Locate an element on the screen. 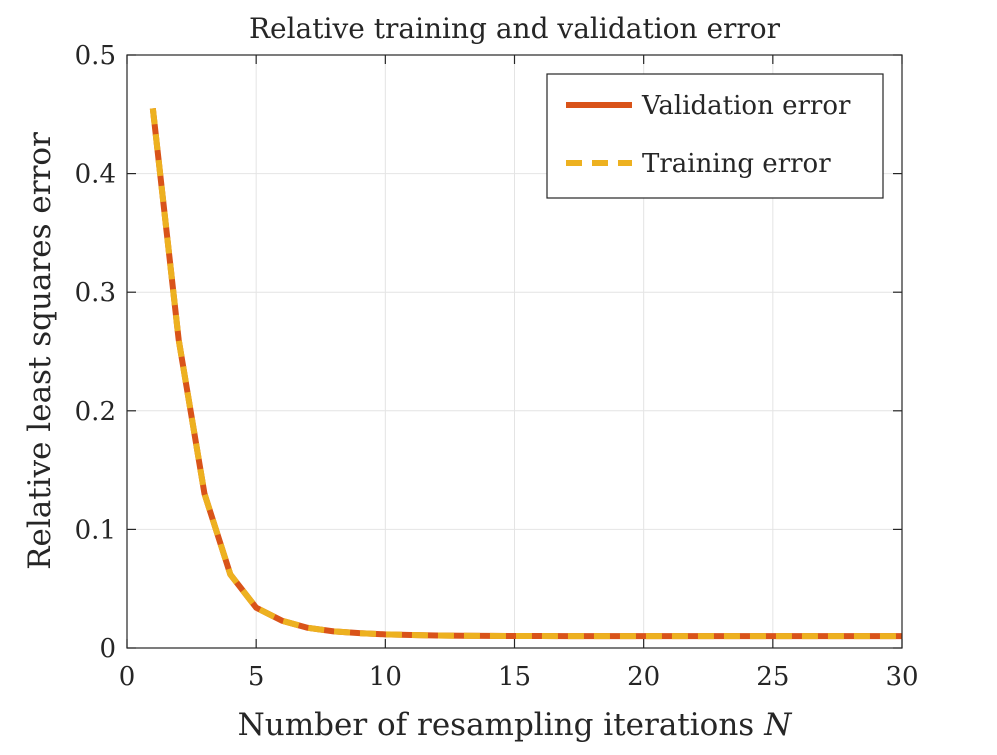 Image resolution: width=997 pixels, height=755 pixels. x-tick-label: 5 is located at coordinates (256, 677).